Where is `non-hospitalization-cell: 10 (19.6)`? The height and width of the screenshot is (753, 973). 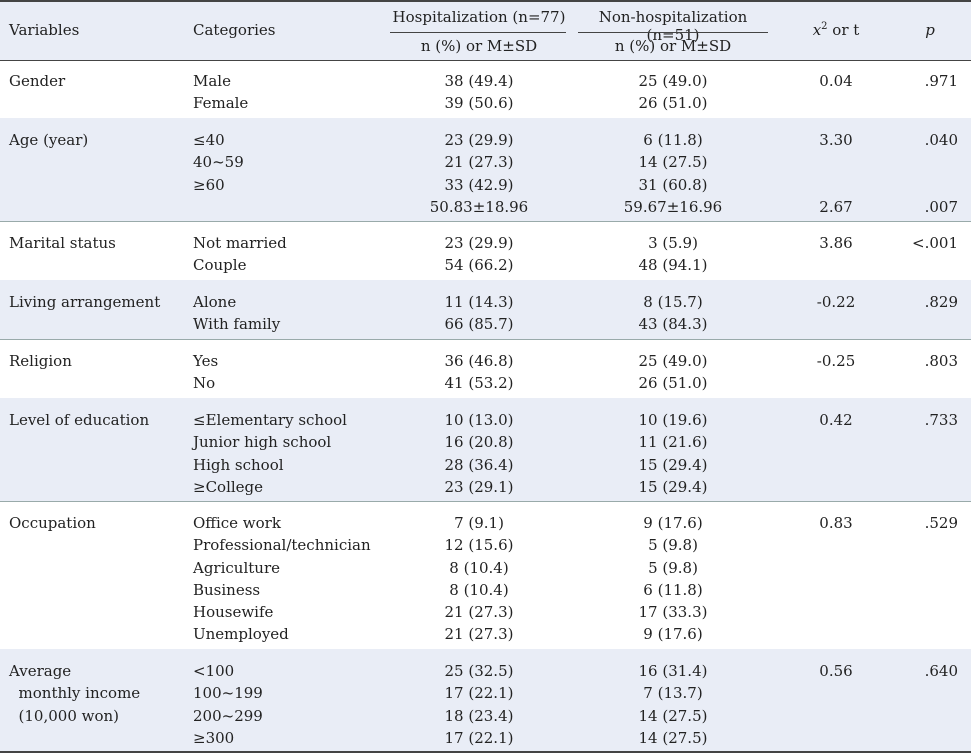 non-hospitalization-cell: 10 (19.6) is located at coordinates (673, 420).